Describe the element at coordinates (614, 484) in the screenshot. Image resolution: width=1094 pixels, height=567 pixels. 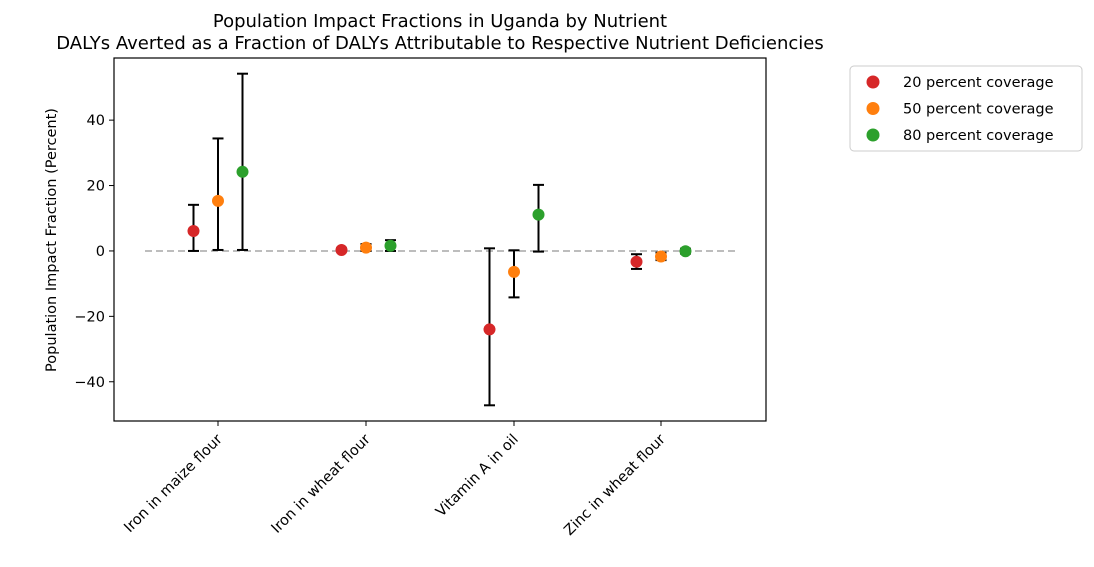
I see `x-tick-label: Zinc in wheat flour` at that location.